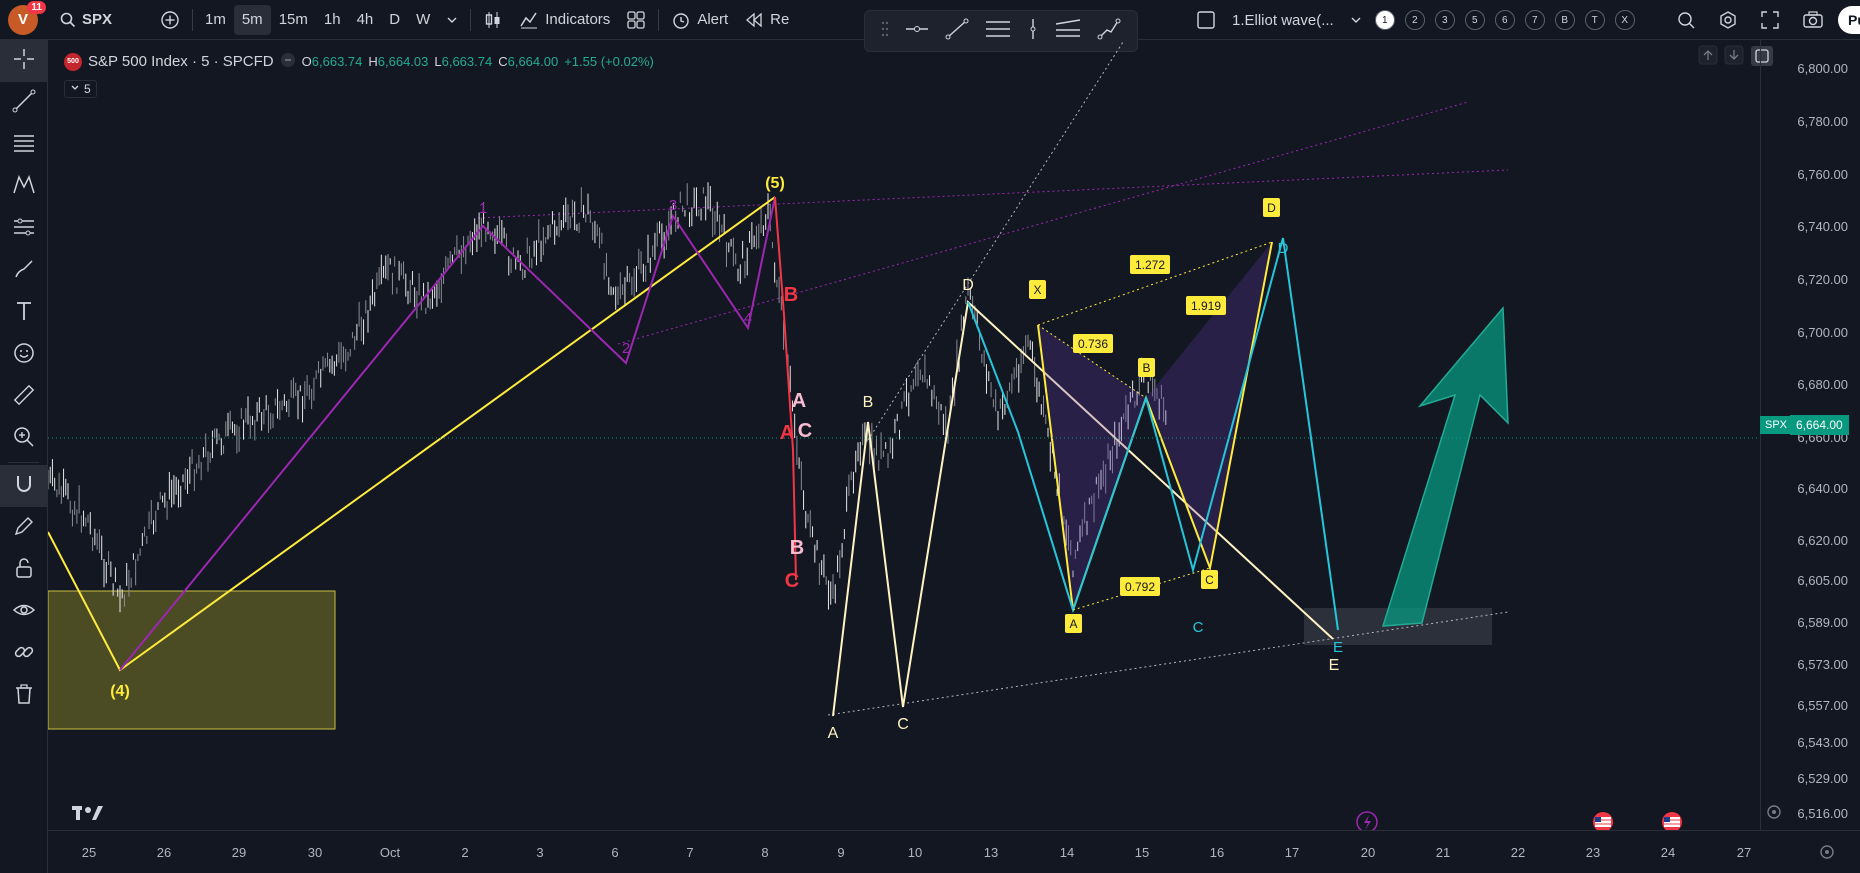  What do you see at coordinates (24, 528) in the screenshot?
I see `stay-drawing-tool` at bounding box center [24, 528].